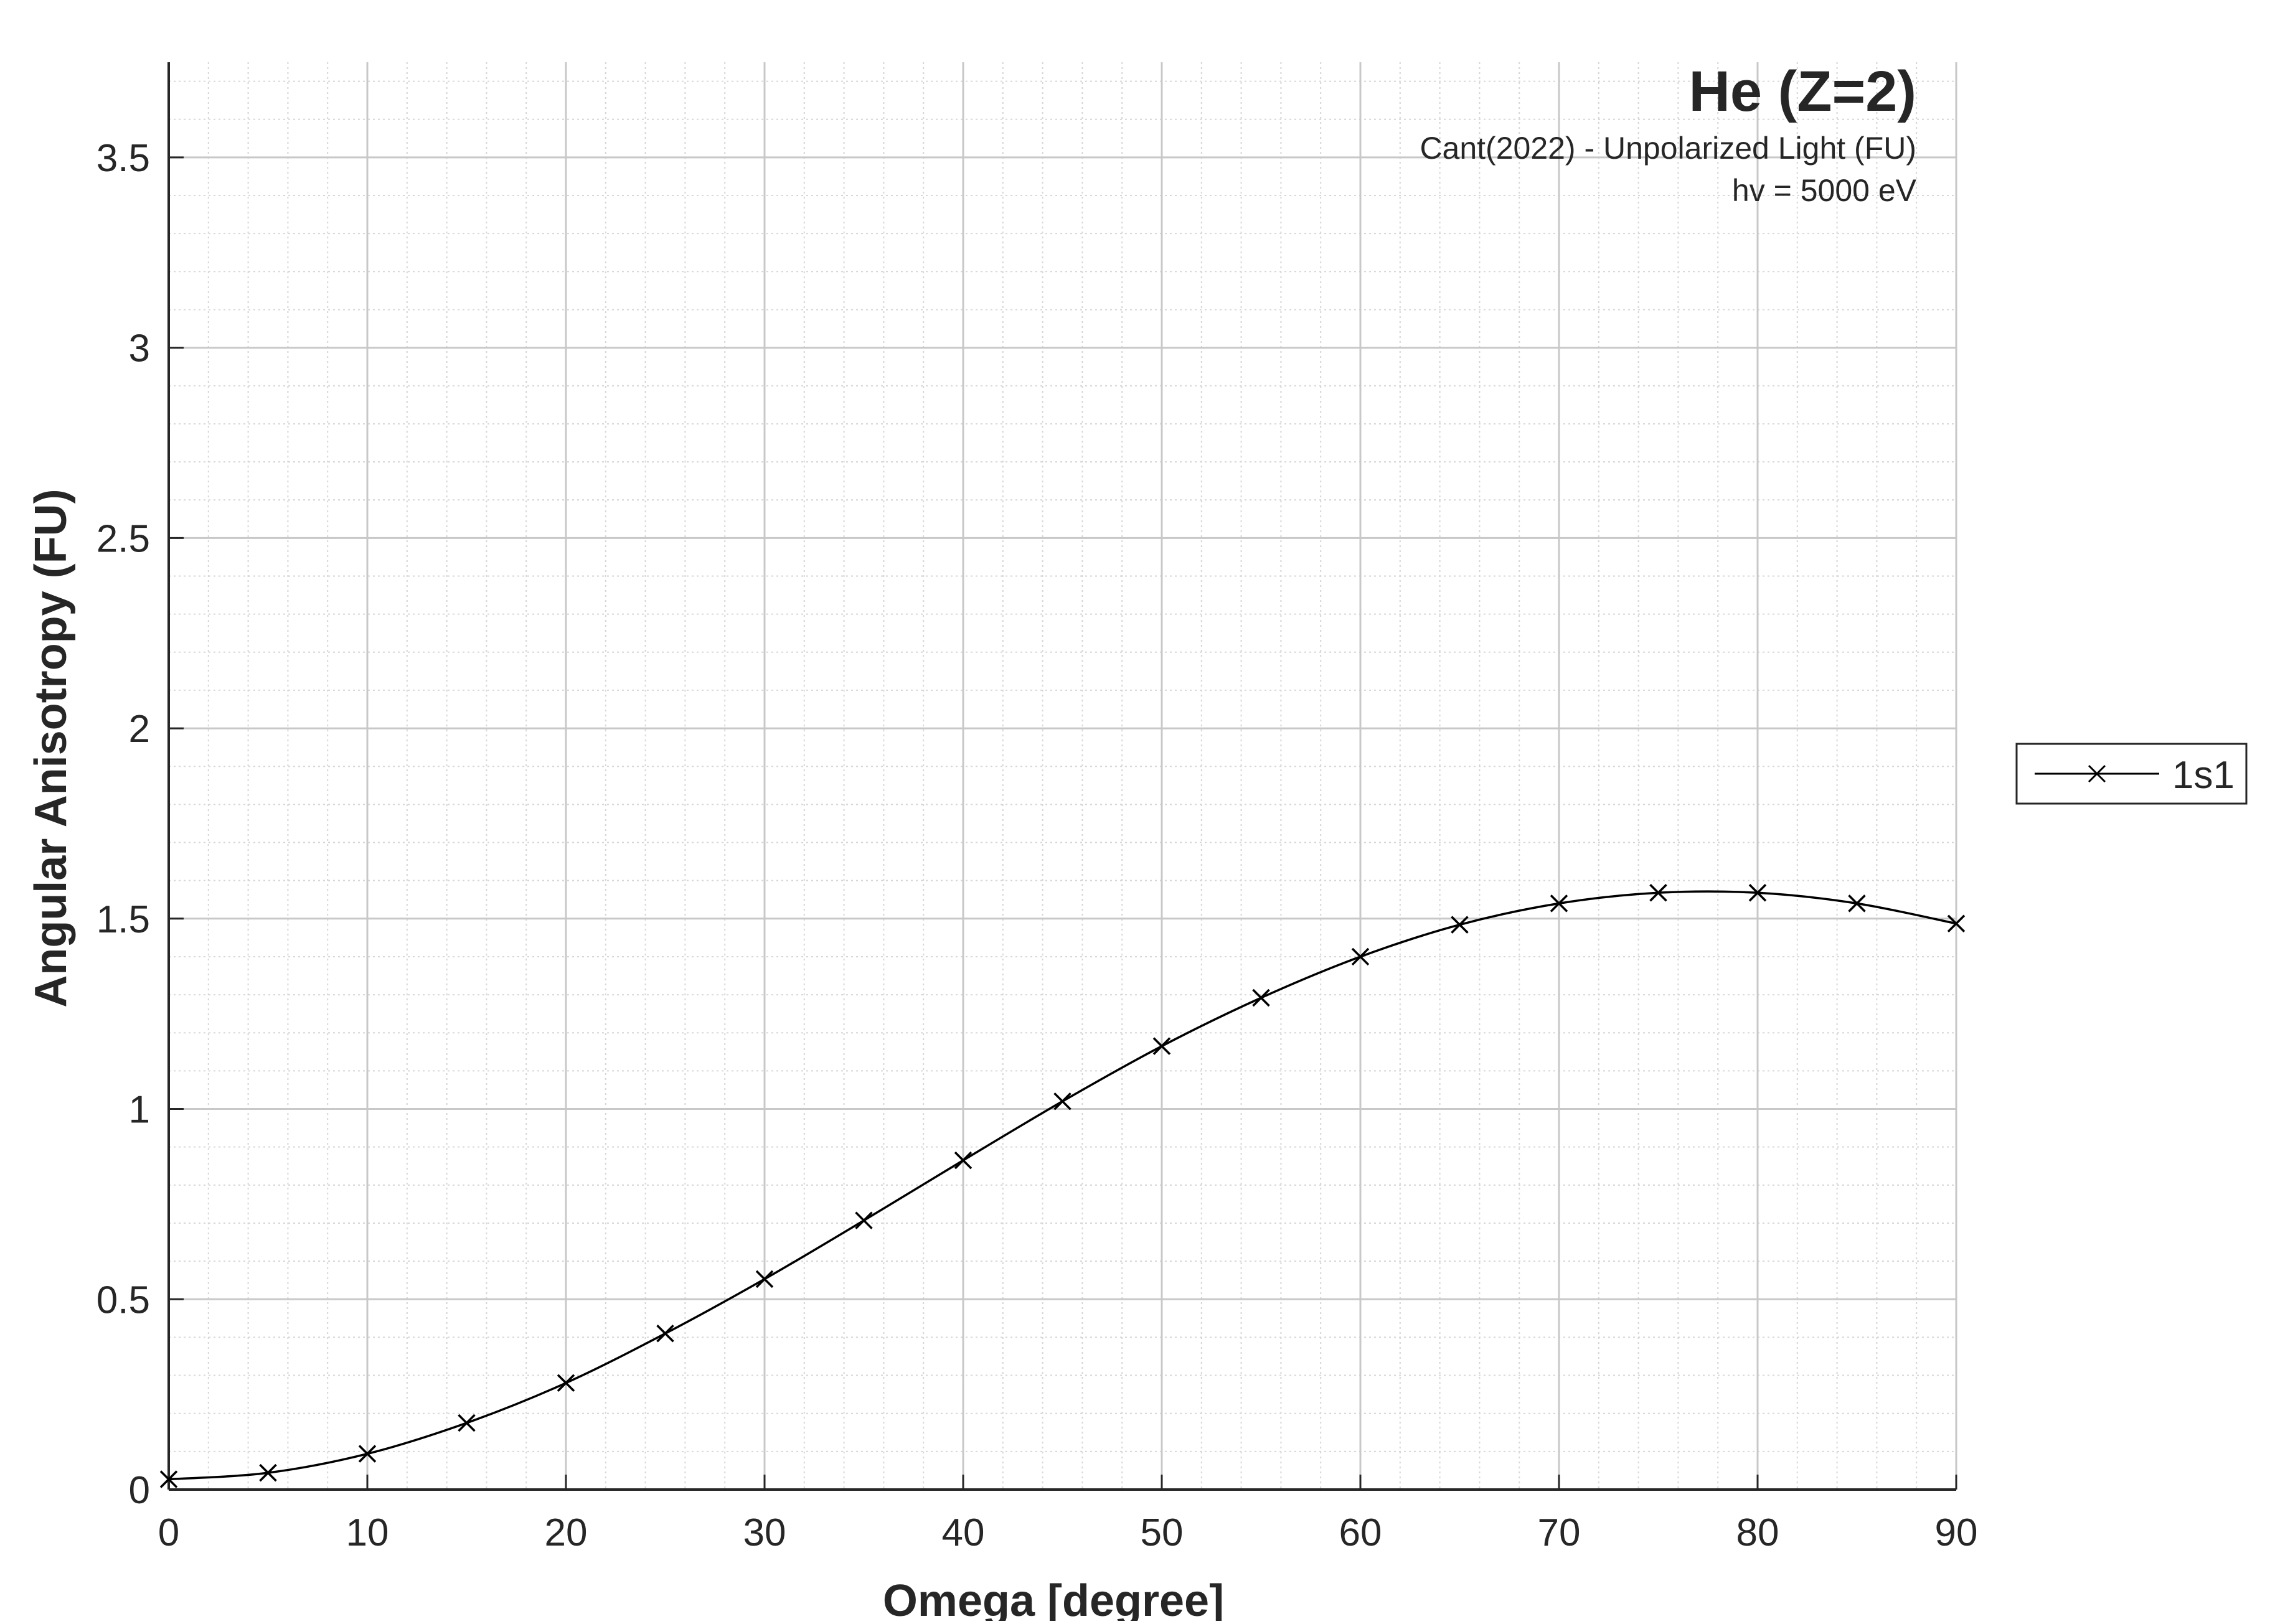 The height and width of the screenshot is (1624, 2270). Describe the element at coordinates (1802, 91) in the screenshot. I see `chart-title: He (Z=2)` at that location.